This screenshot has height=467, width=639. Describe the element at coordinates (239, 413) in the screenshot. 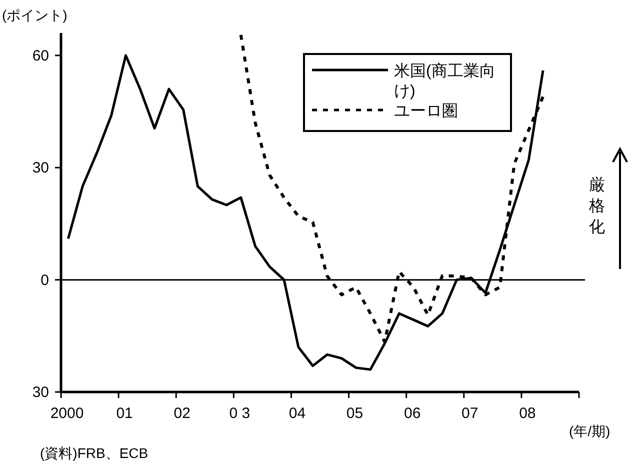

I see `x-tick-label: 0 3` at that location.